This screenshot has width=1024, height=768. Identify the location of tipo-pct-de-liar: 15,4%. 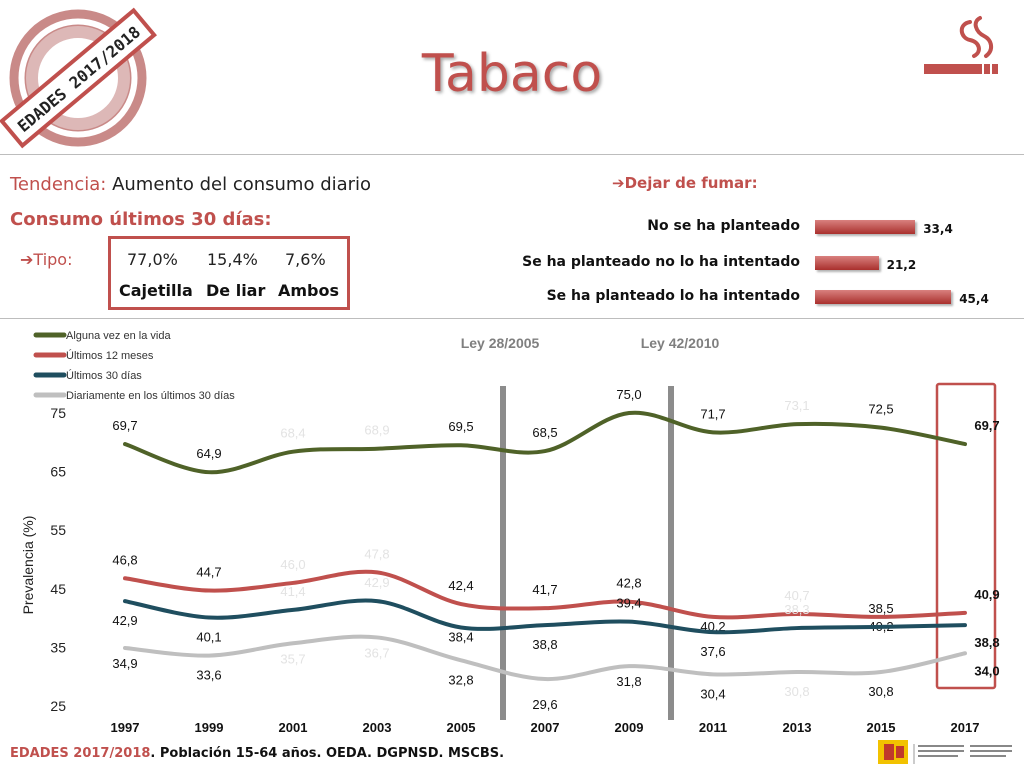
(232, 259).